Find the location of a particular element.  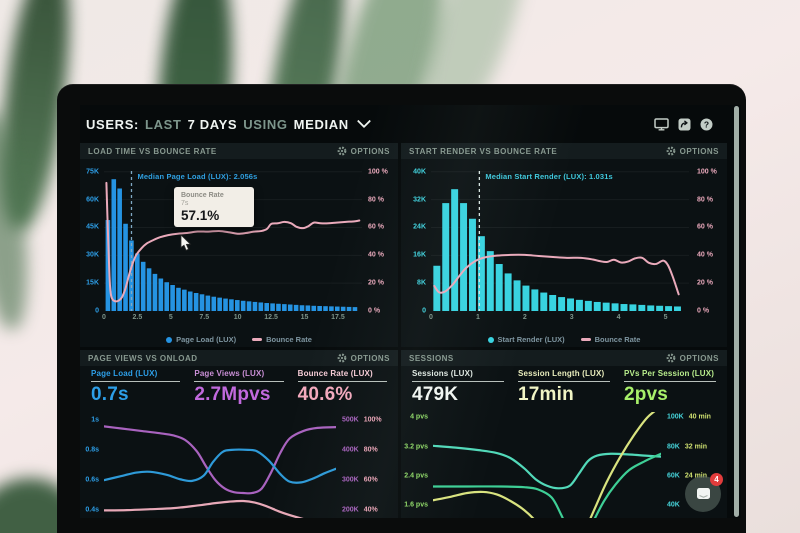

monitor-icon is located at coordinates (661, 124).